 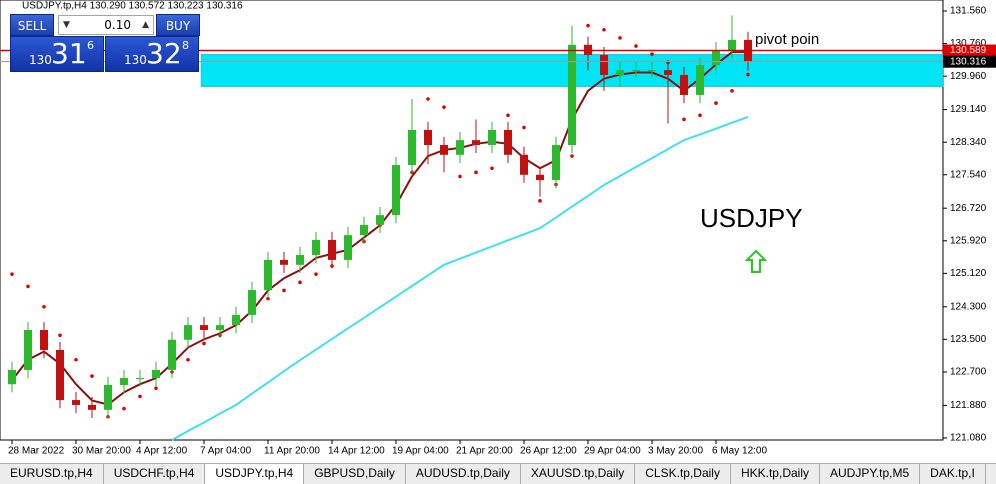 I want to click on sell-button: SELL, so click(x=32, y=25).